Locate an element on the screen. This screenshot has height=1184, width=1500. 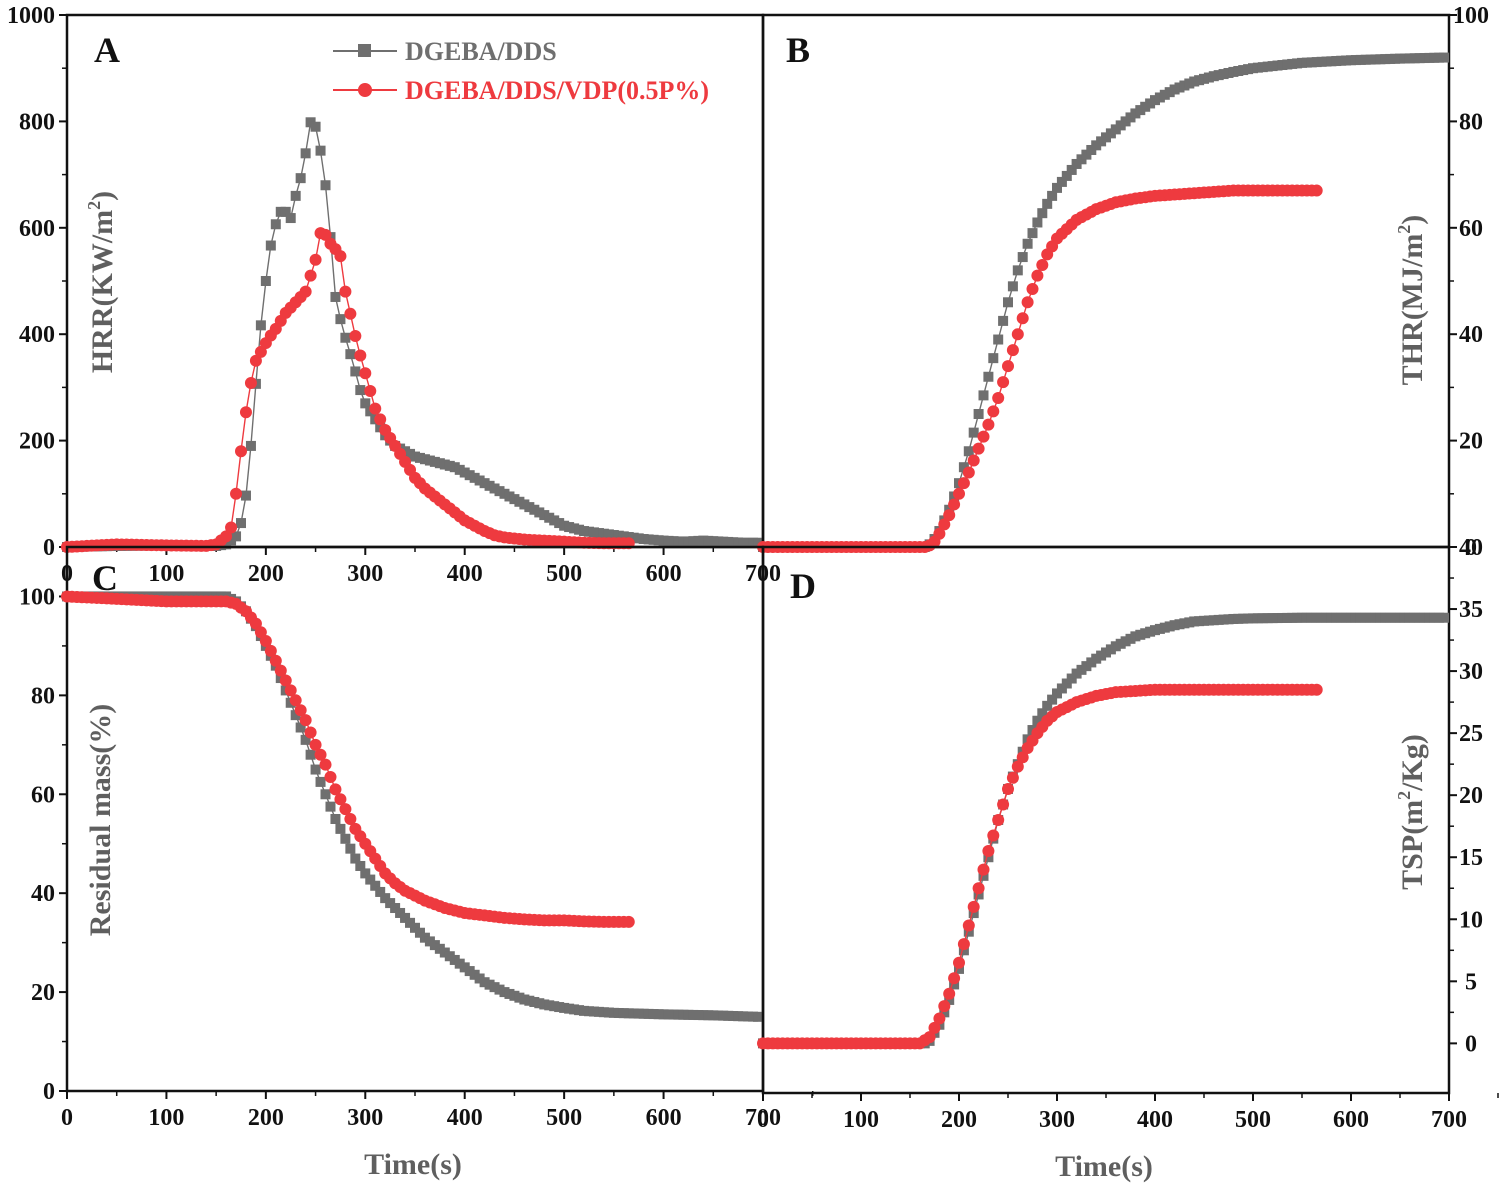
y-tick-label: 0 is located at coordinates (49, 548).